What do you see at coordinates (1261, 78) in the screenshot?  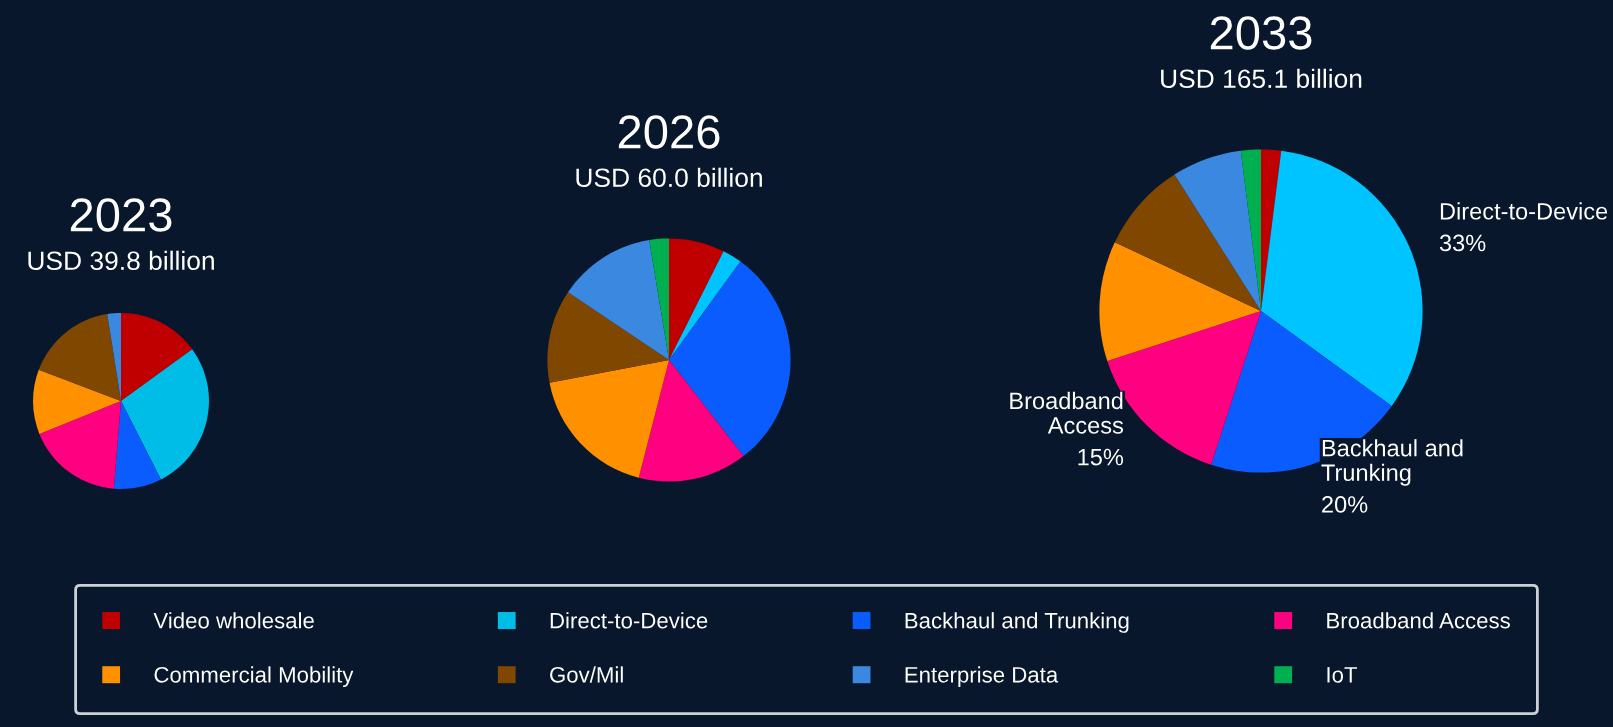 I see `chart-subtitle: USD 165.1 billion` at bounding box center [1261, 78].